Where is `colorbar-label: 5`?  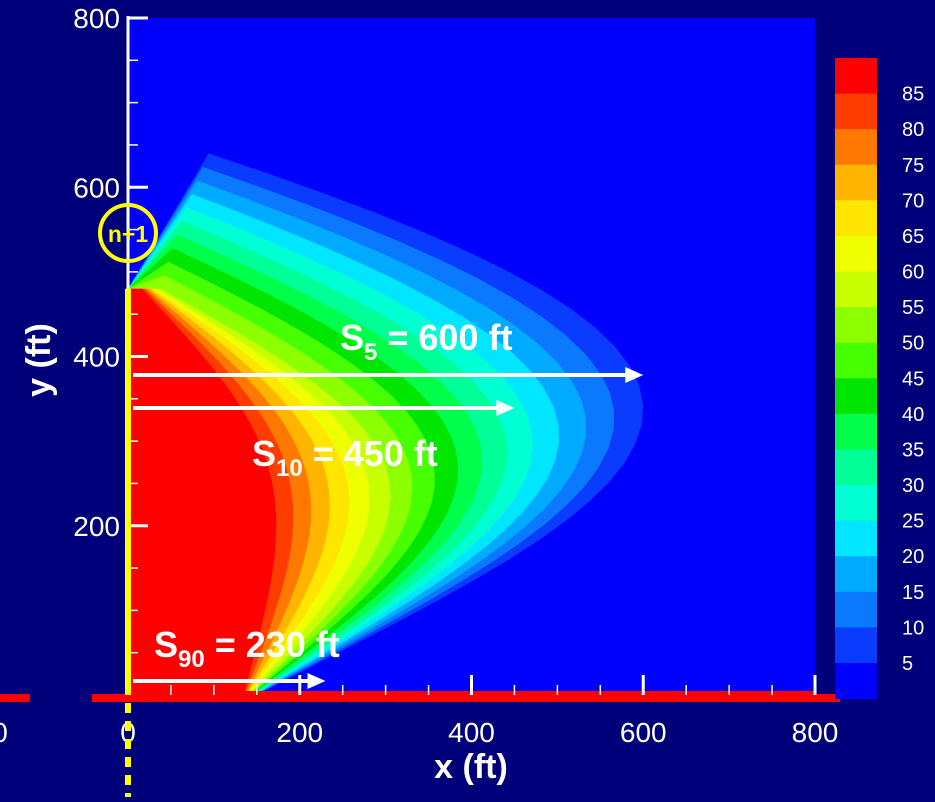
colorbar-label: 5 is located at coordinates (907, 664).